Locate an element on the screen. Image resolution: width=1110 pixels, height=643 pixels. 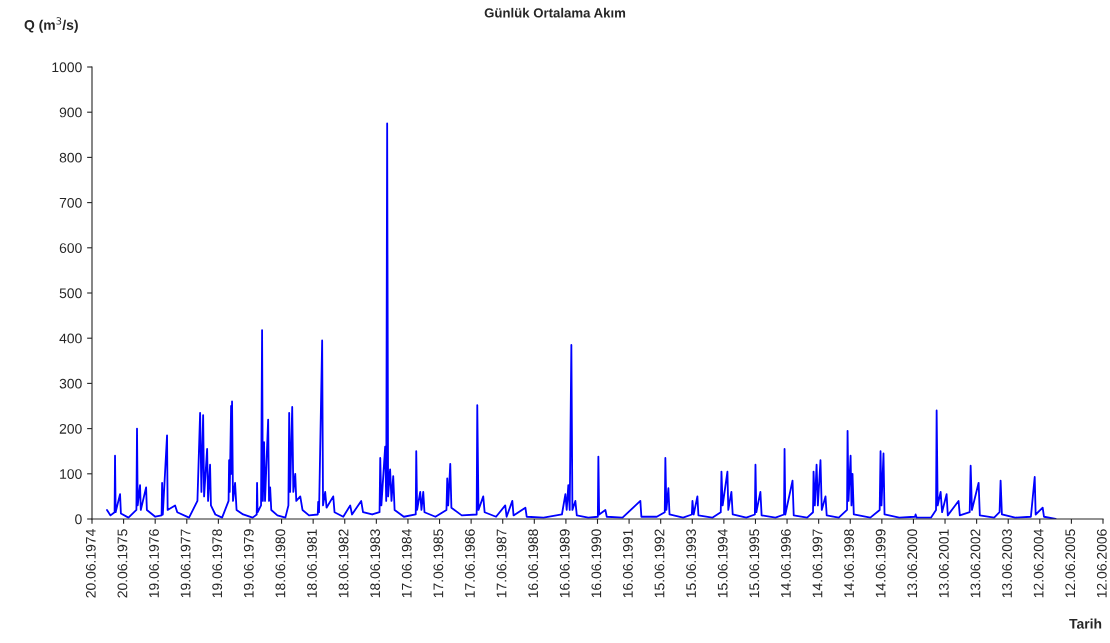
x-tick-label: 14.06.1999 is located at coordinates (880, 563).